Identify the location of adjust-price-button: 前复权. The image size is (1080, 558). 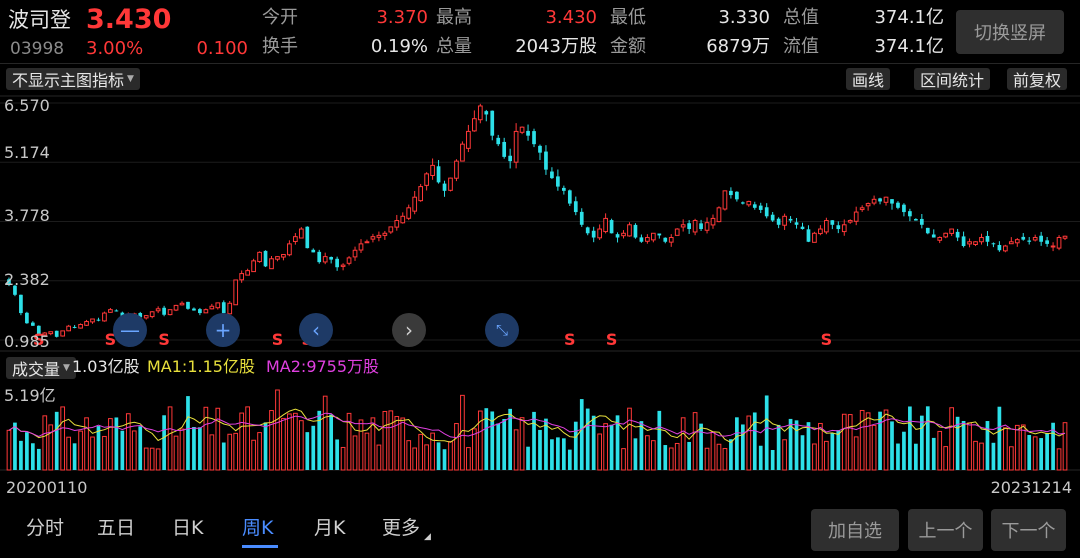
(1037, 79).